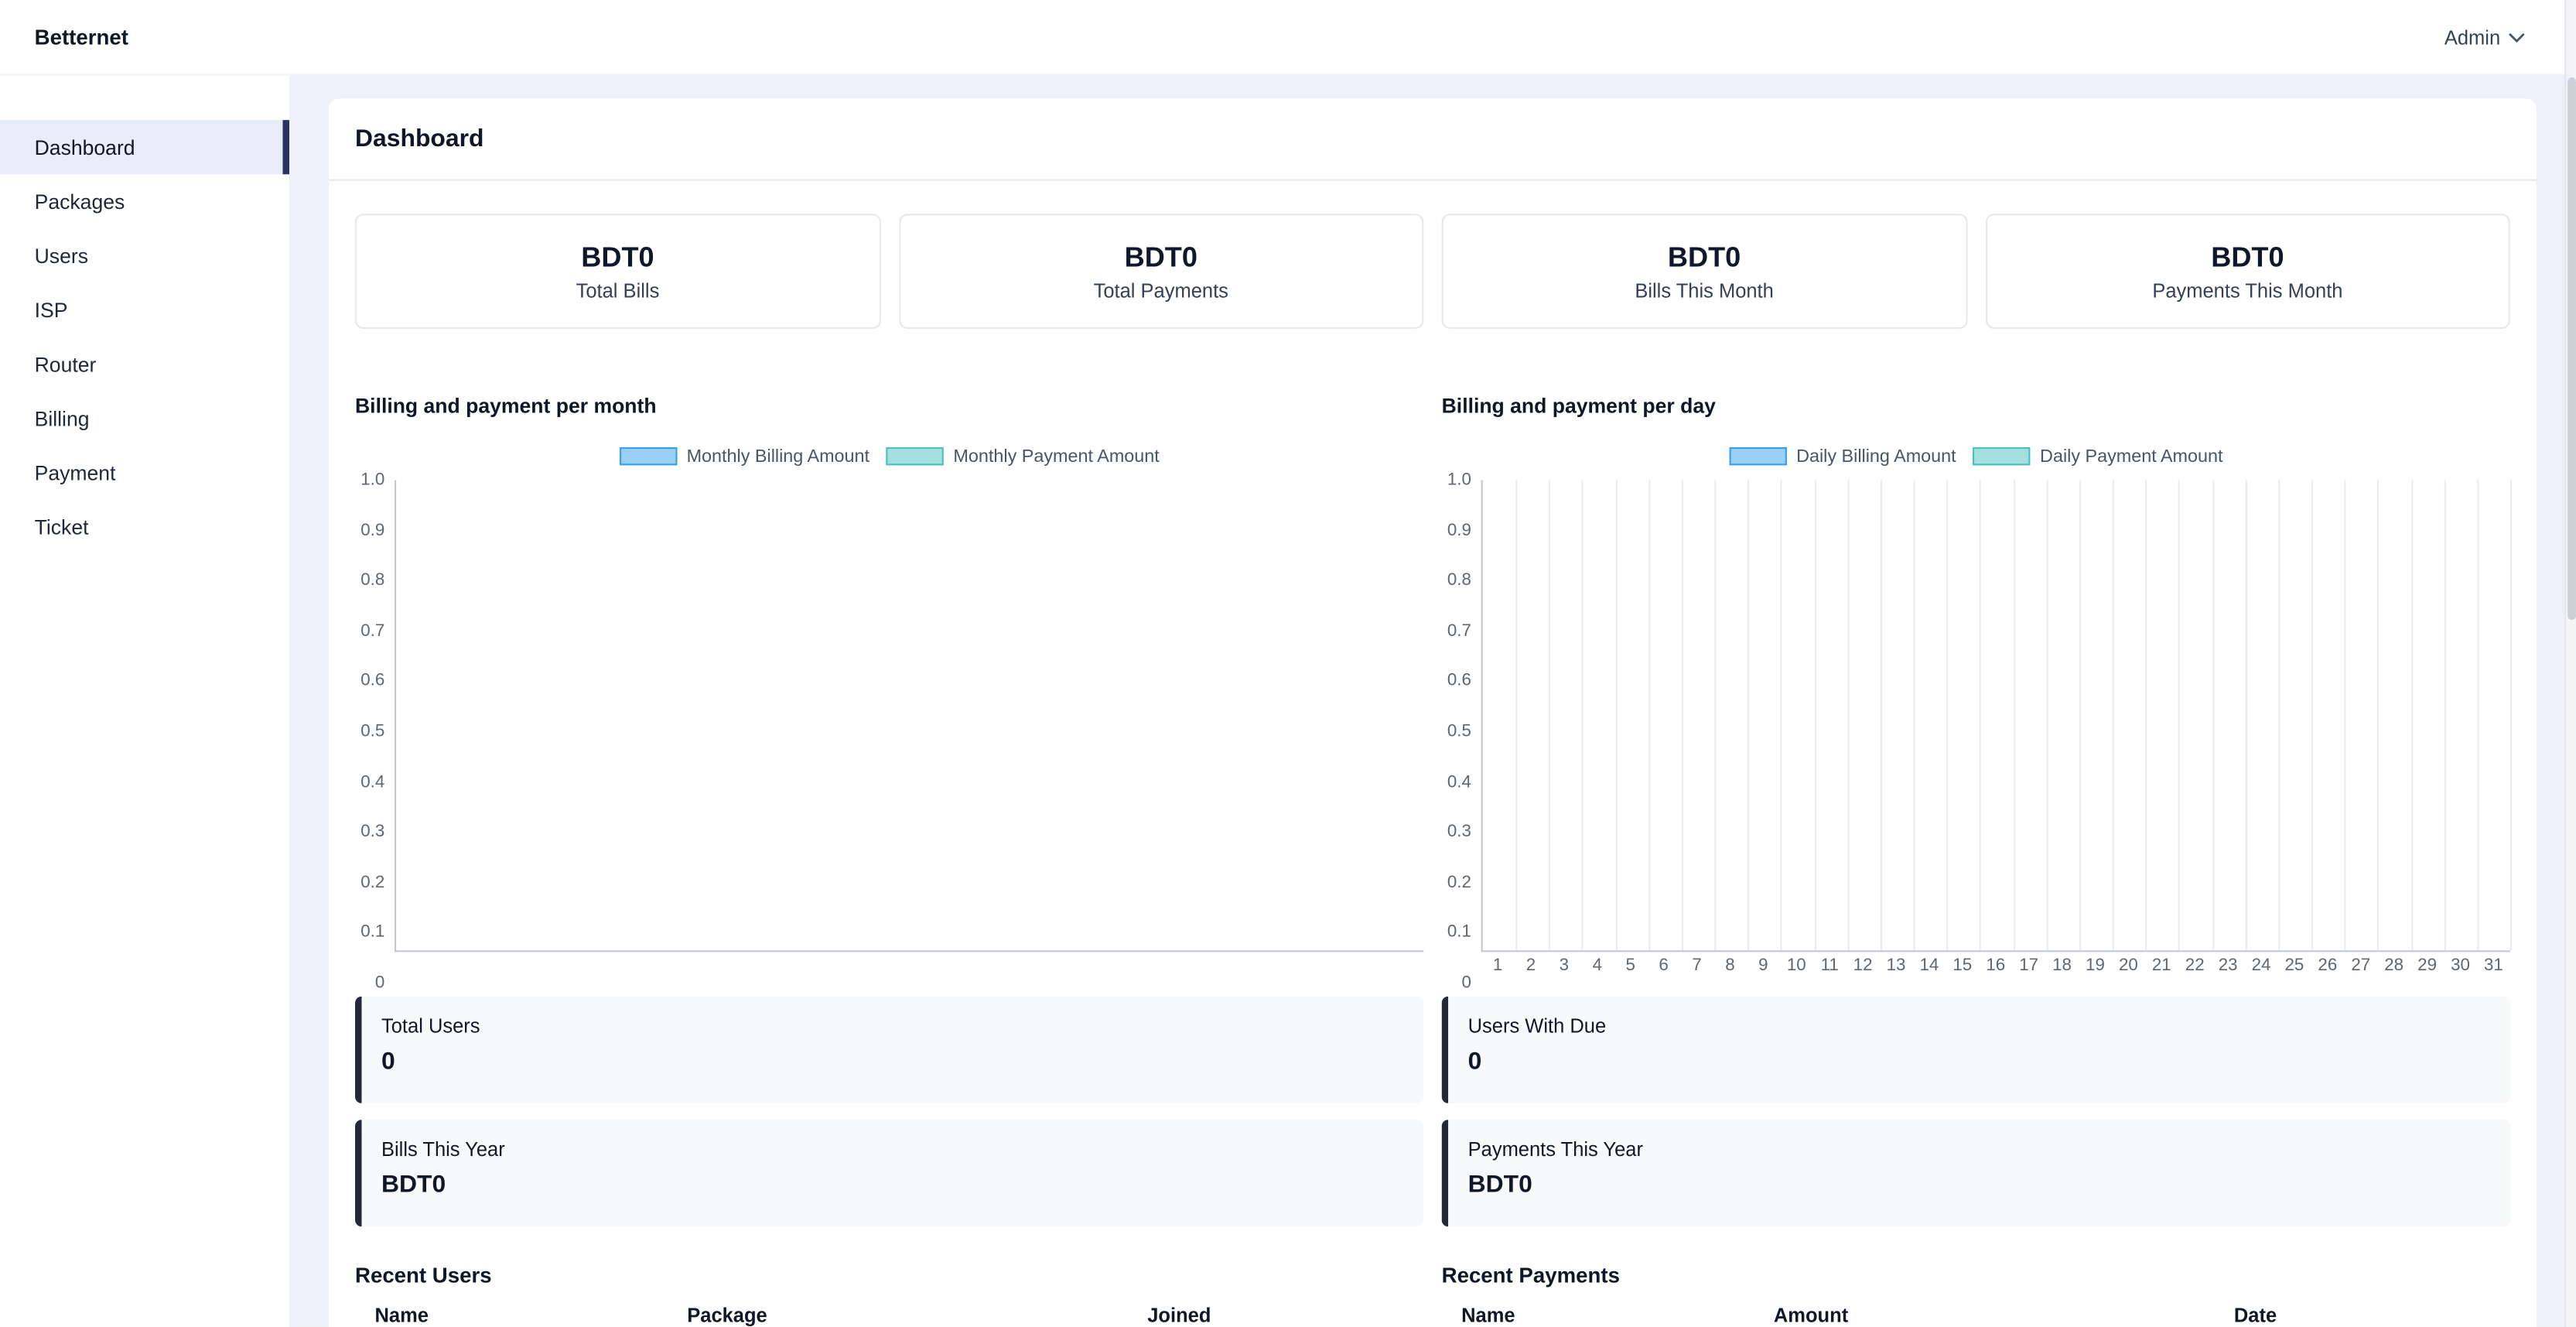  Describe the element at coordinates (1288, 38) in the screenshot. I see `top-header: Betternet Admin` at that location.